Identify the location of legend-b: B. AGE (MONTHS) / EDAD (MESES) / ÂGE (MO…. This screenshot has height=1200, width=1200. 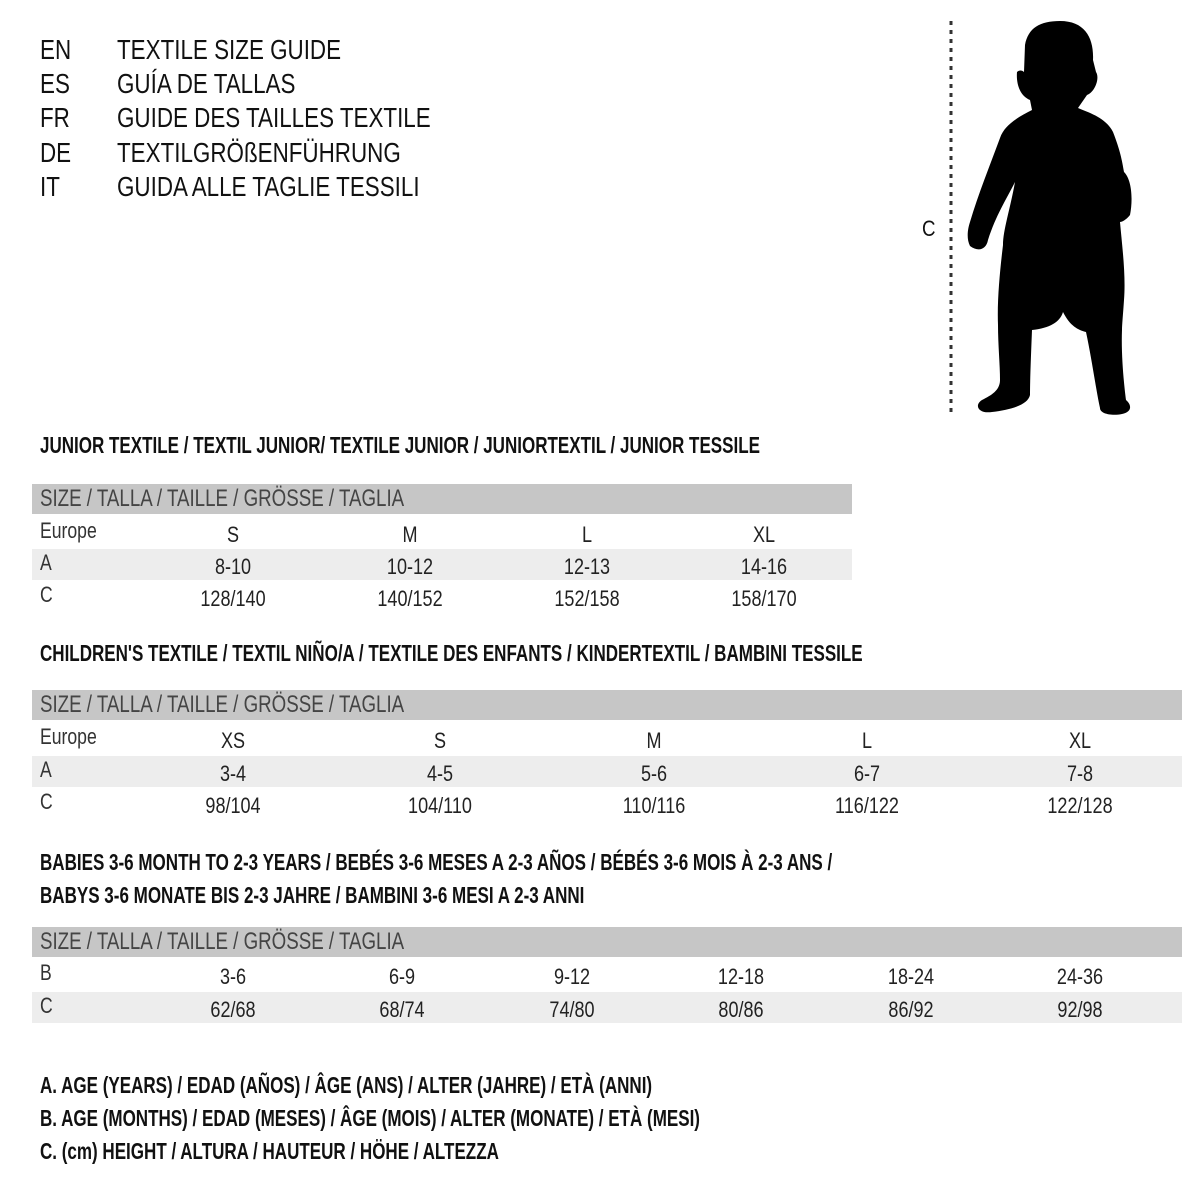
(370, 1118).